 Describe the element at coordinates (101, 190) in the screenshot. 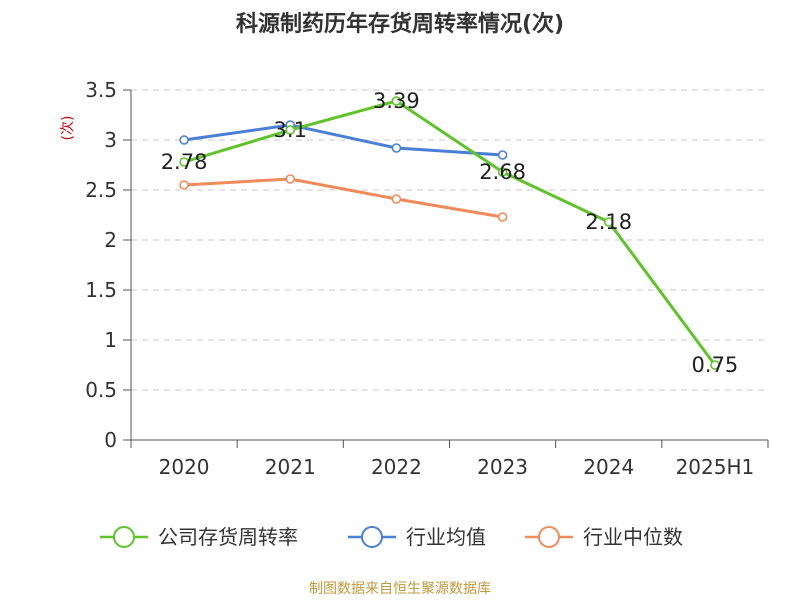

I see `y-tick-label: 2.5` at that location.